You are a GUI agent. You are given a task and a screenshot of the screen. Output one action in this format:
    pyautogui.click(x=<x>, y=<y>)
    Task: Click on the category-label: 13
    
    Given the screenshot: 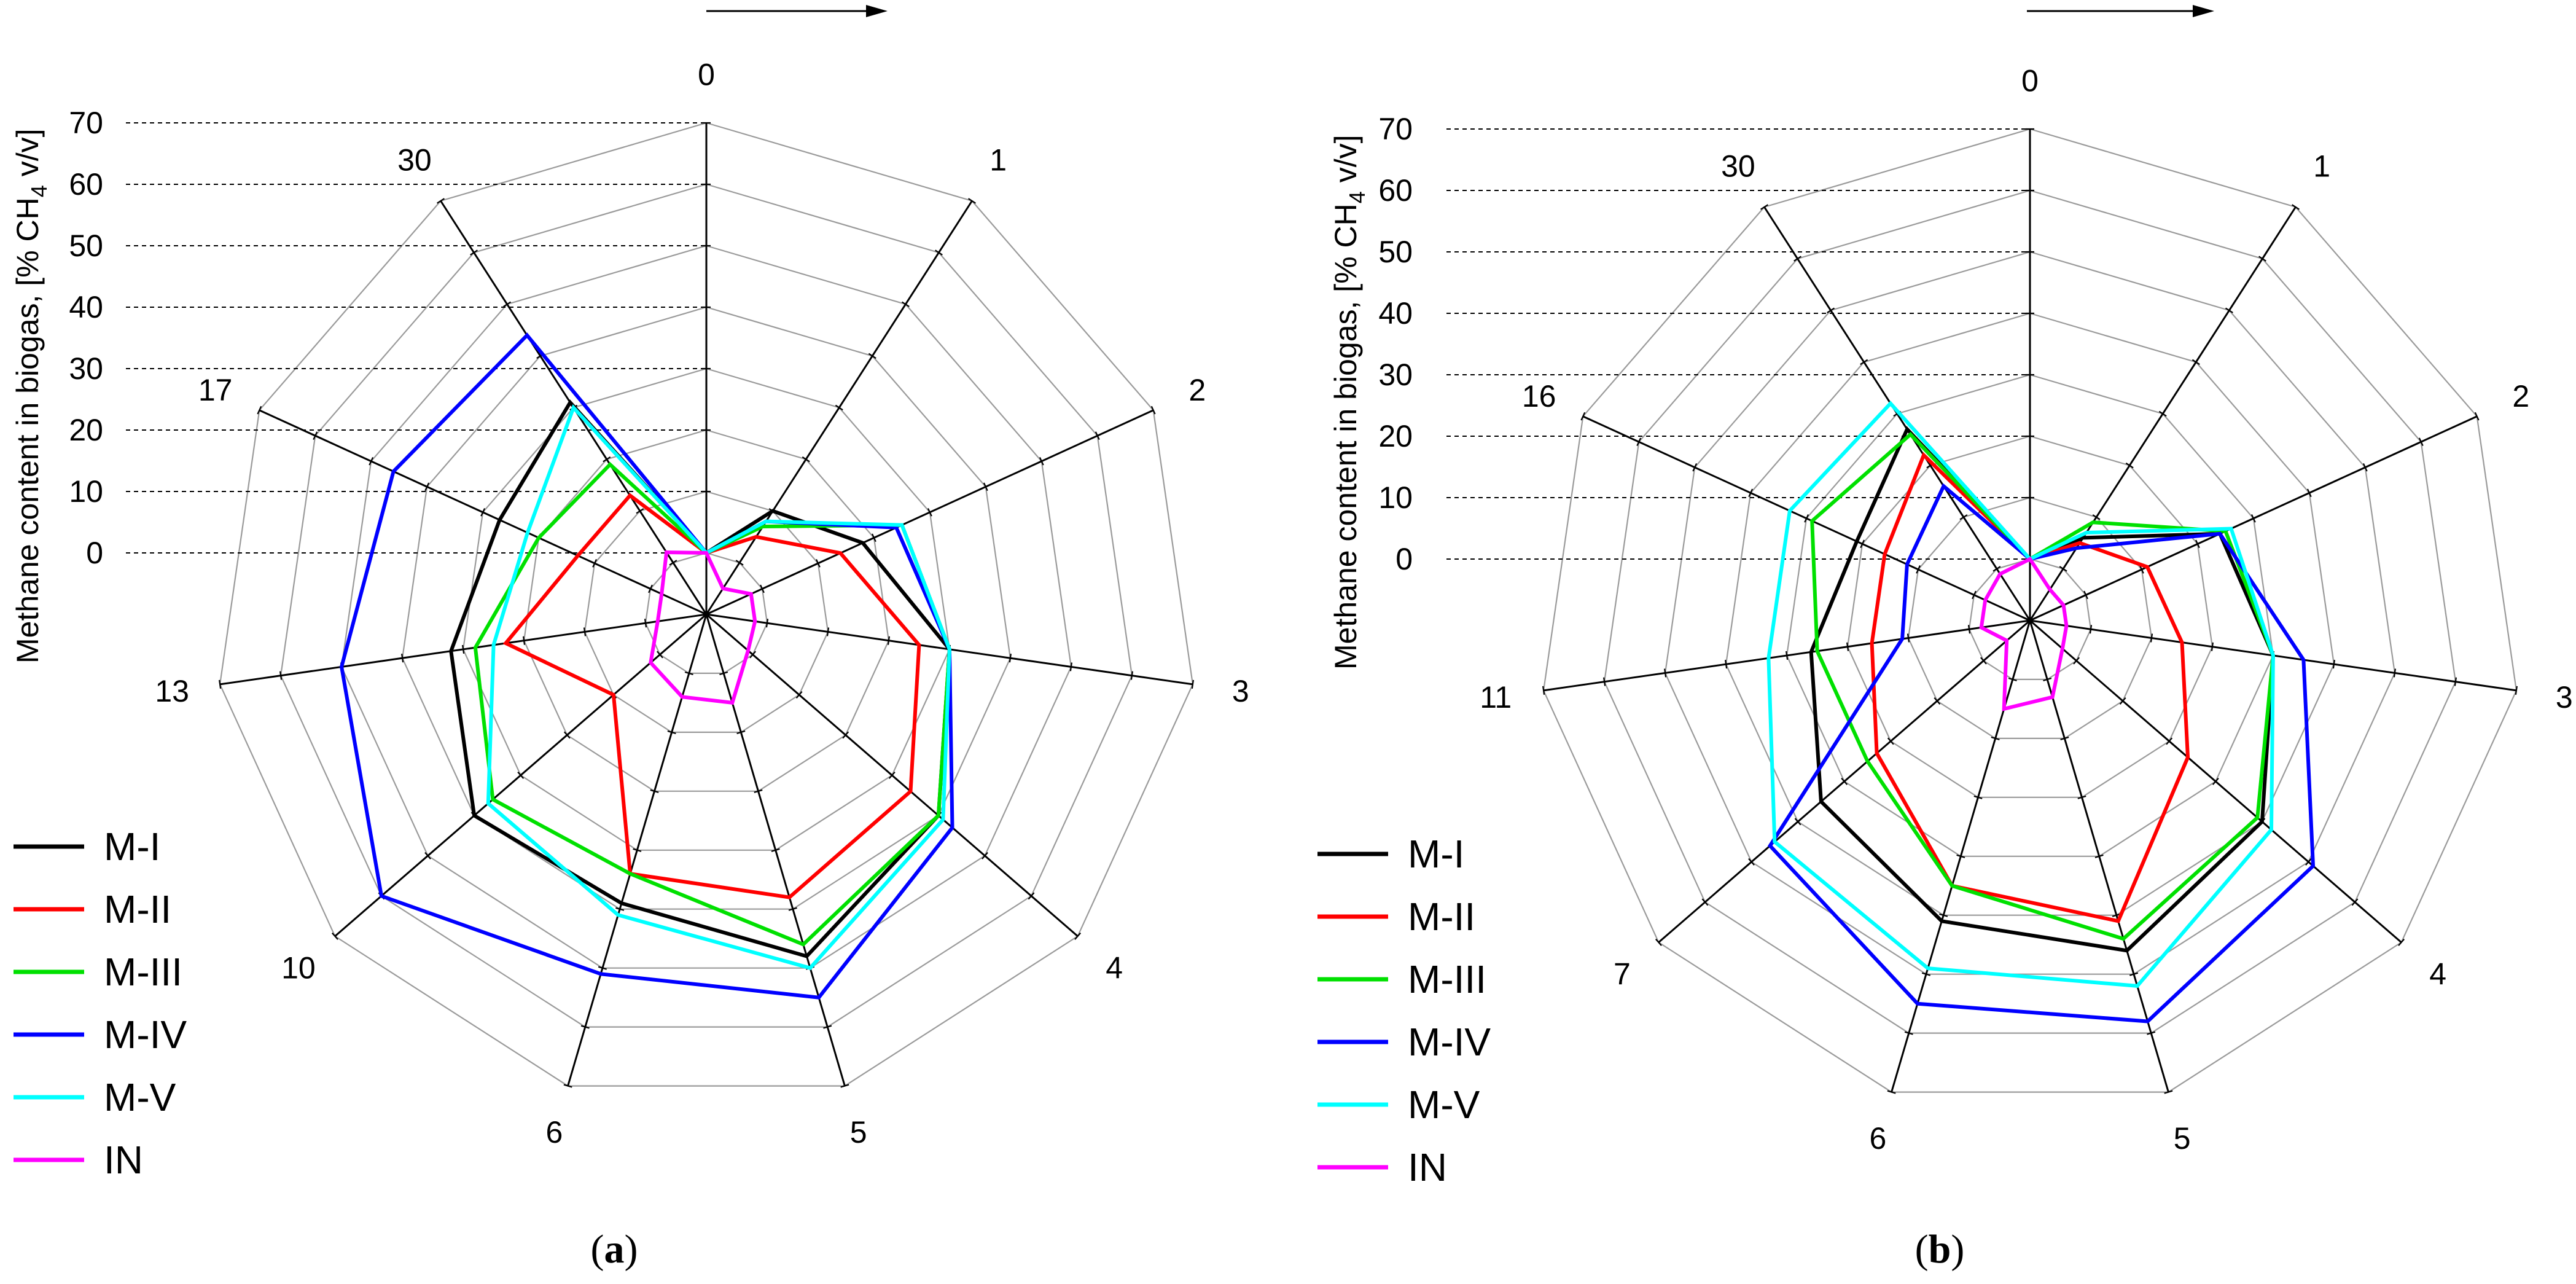 What is the action you would take?
    pyautogui.click(x=172, y=691)
    